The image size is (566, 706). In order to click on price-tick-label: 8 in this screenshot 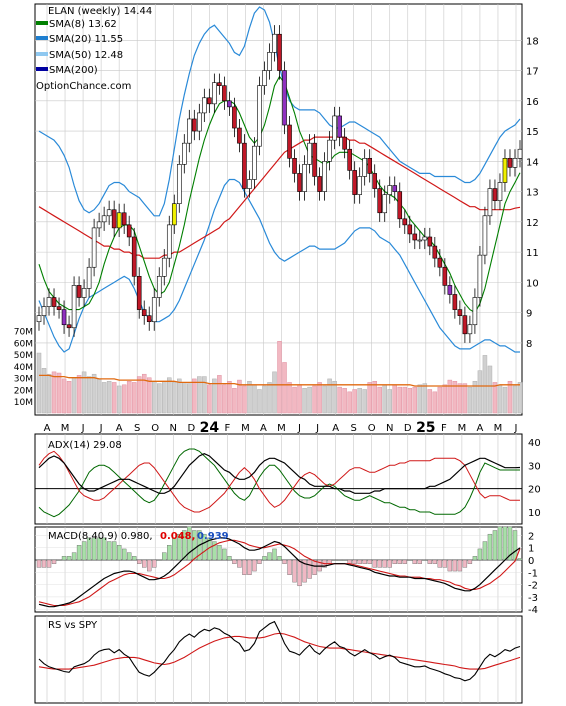, I will do `click(529, 344)`.